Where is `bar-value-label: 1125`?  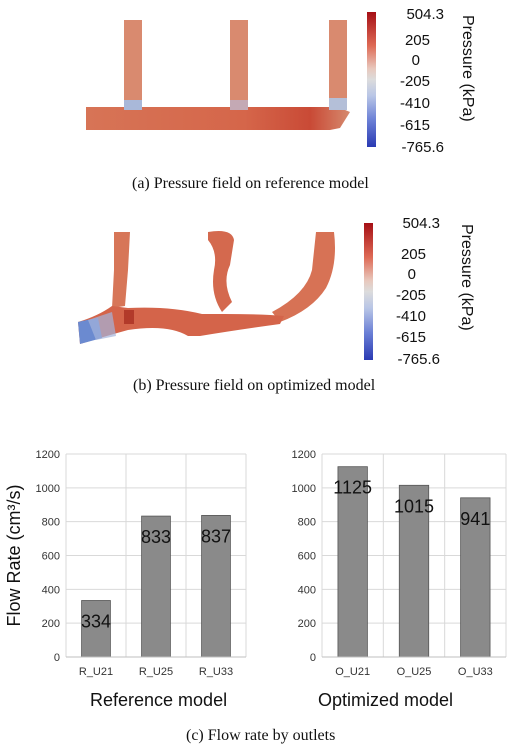 bar-value-label: 1125 is located at coordinates (352, 488).